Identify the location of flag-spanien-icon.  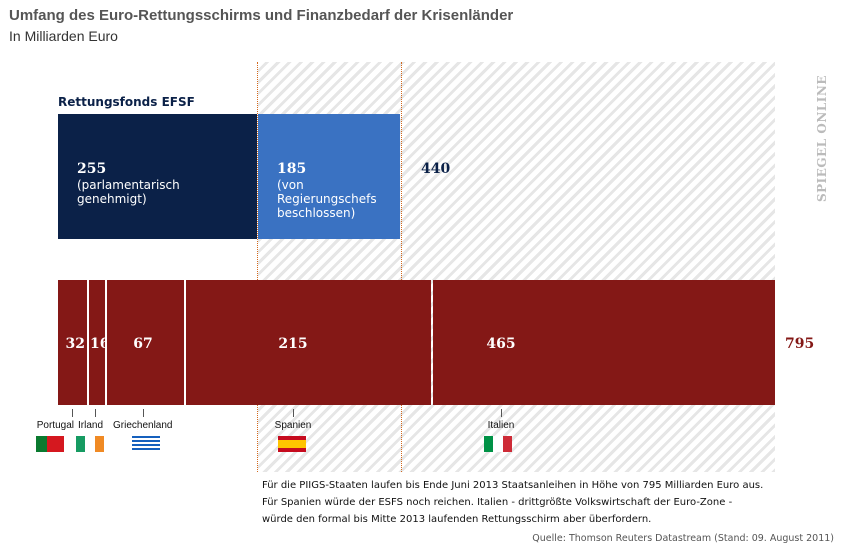
(292, 444).